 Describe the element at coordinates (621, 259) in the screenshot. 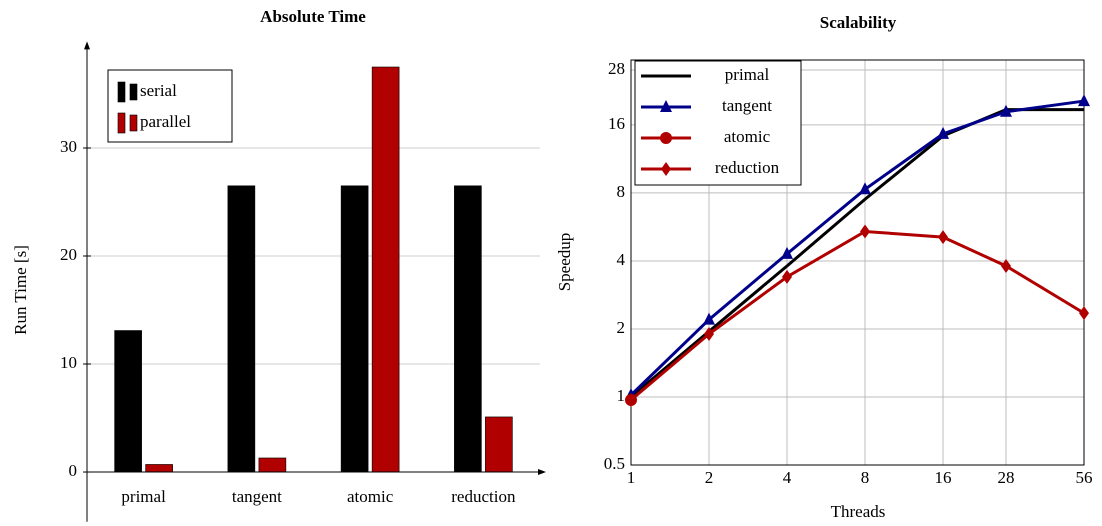

I see `y-tick-label: 4` at that location.